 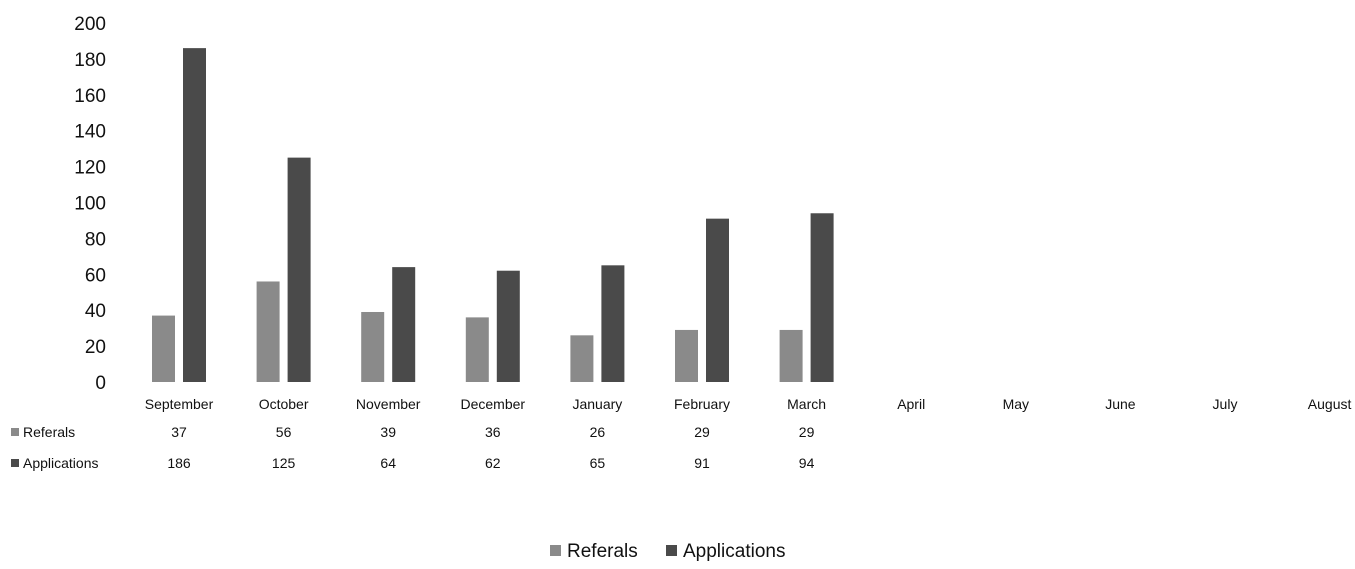 I want to click on x-tick-label: June, so click(x=1120, y=404).